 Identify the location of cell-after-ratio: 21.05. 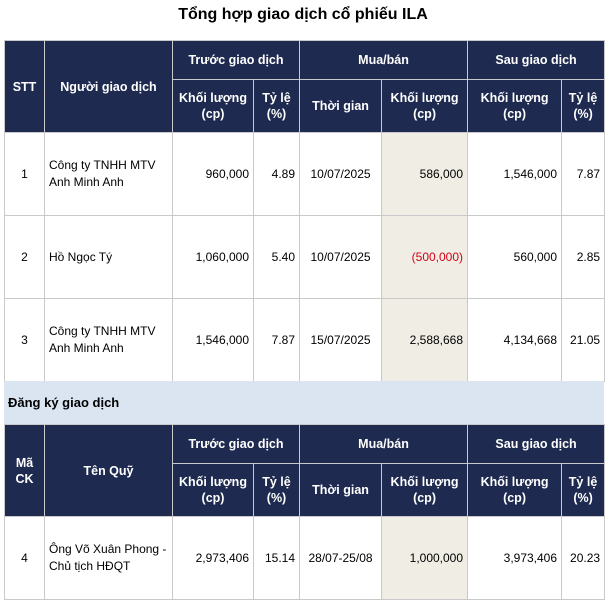
(583, 340).